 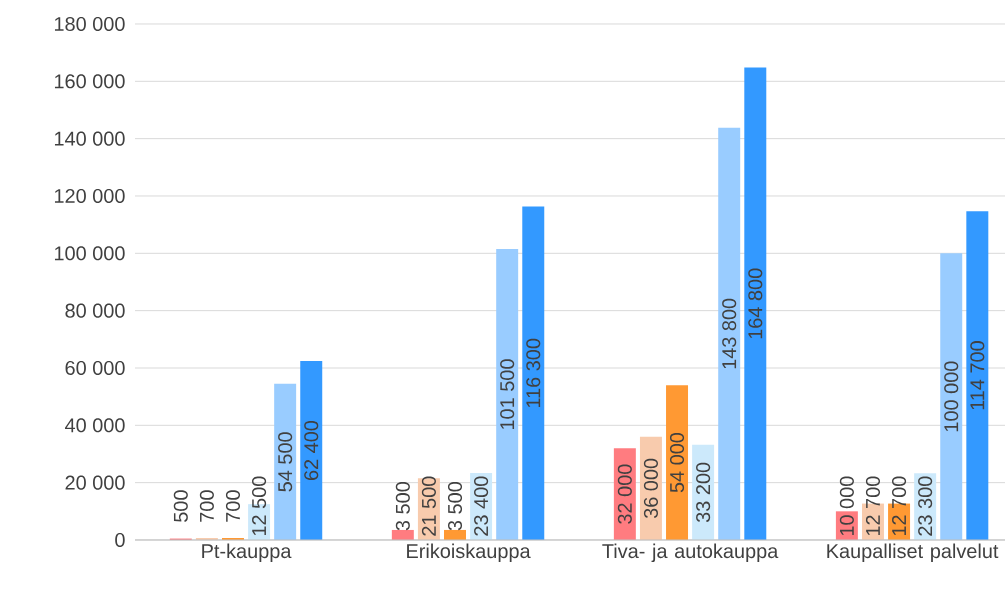 I want to click on data-label: 21 500, so click(x=428, y=506).